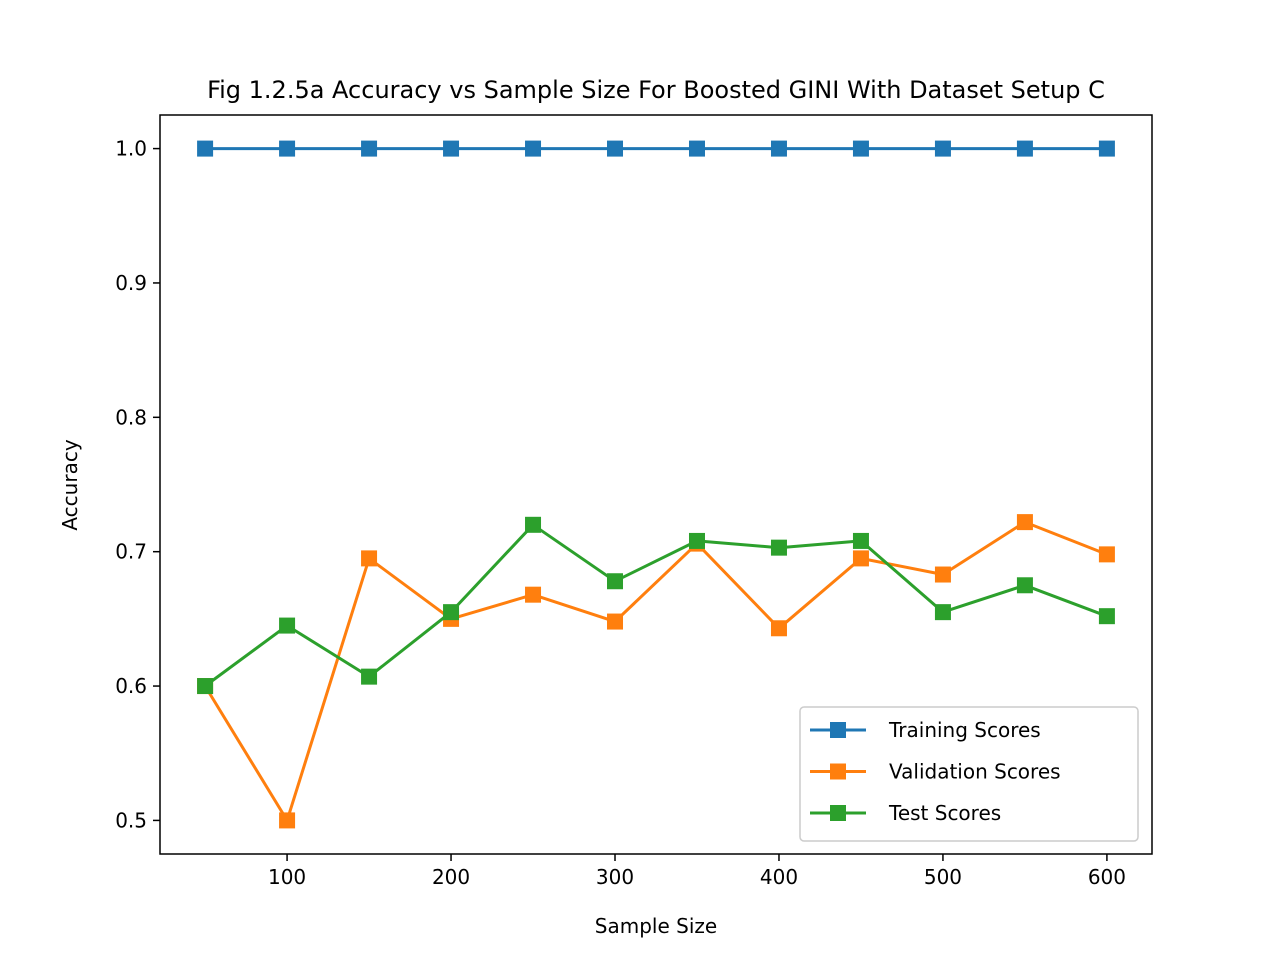  What do you see at coordinates (131, 820) in the screenshot?
I see `y-tick-label: 0.5` at bounding box center [131, 820].